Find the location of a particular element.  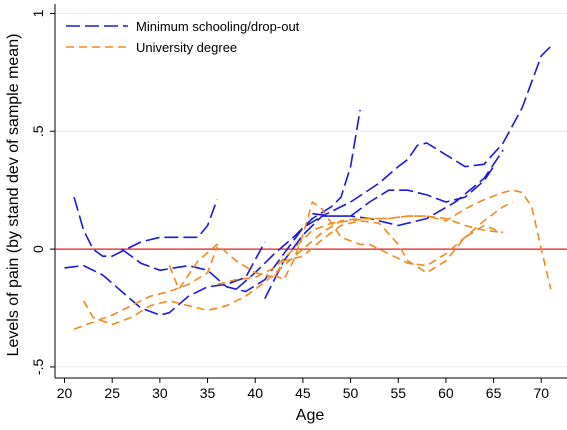

x-tick-label: 60 is located at coordinates (446, 393).